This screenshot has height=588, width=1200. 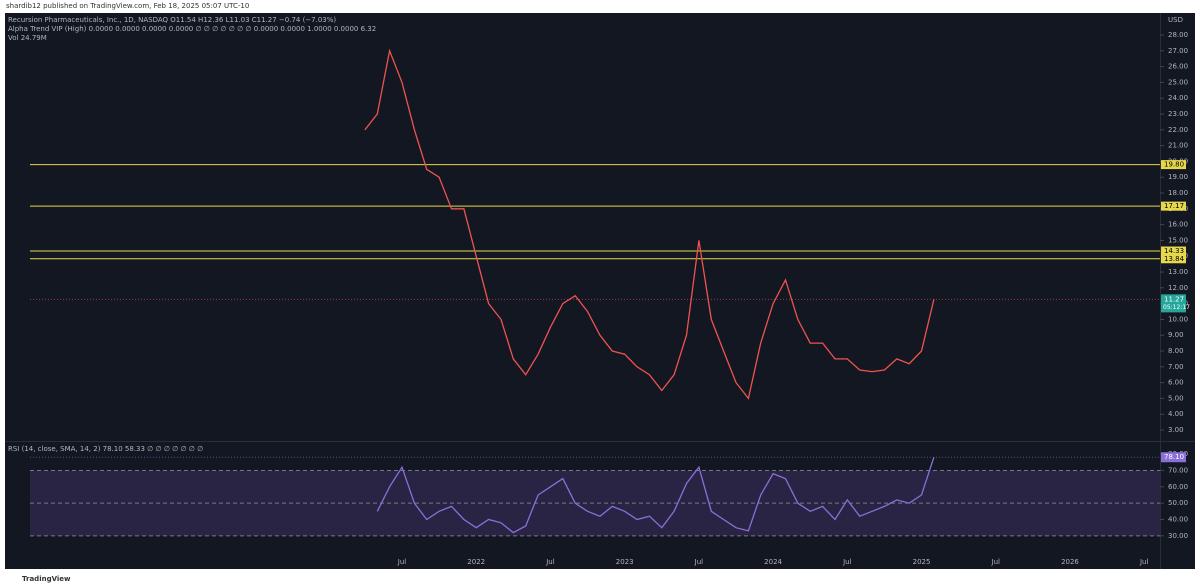 What do you see at coordinates (1178, 177) in the screenshot?
I see `y-tick-label: 19.00` at bounding box center [1178, 177].